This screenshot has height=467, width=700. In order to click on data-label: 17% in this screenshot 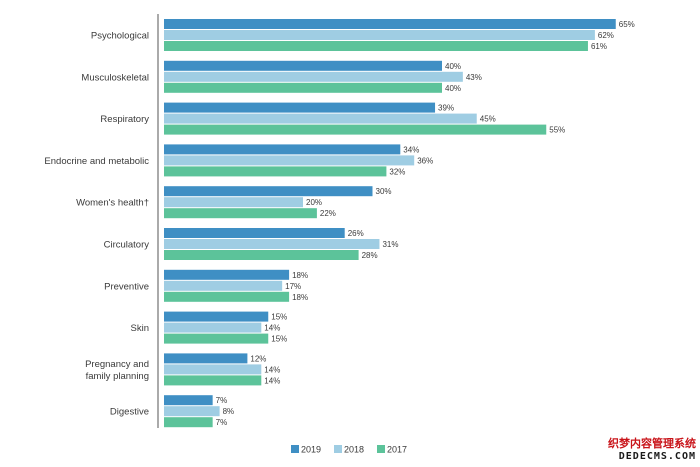, I will do `click(293, 286)`.